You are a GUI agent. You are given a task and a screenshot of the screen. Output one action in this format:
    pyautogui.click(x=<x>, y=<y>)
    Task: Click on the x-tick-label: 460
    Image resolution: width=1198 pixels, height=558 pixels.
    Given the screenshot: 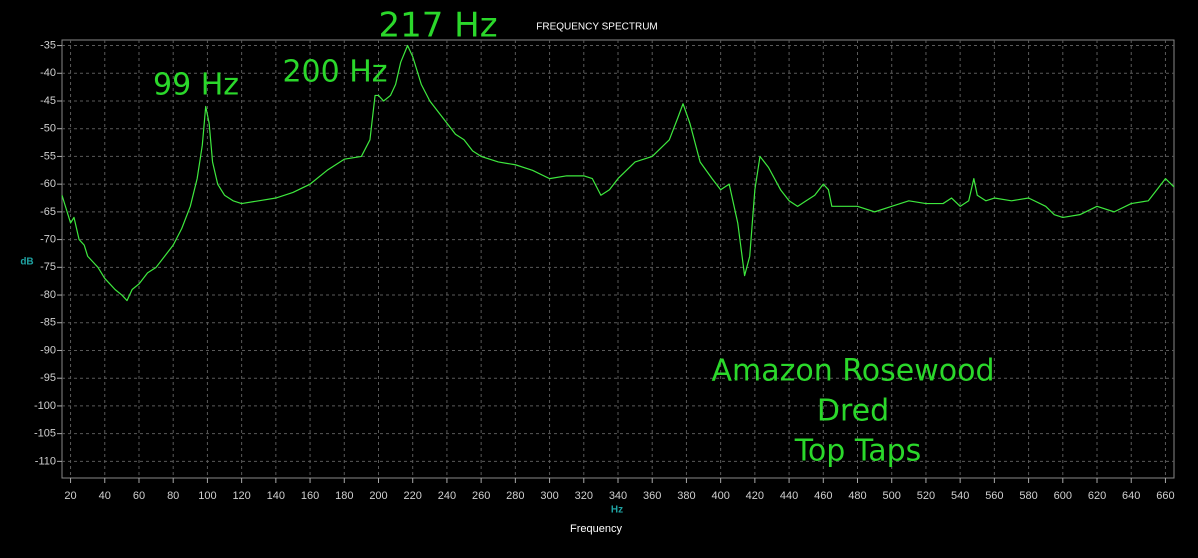 What is the action you would take?
    pyautogui.click(x=823, y=496)
    